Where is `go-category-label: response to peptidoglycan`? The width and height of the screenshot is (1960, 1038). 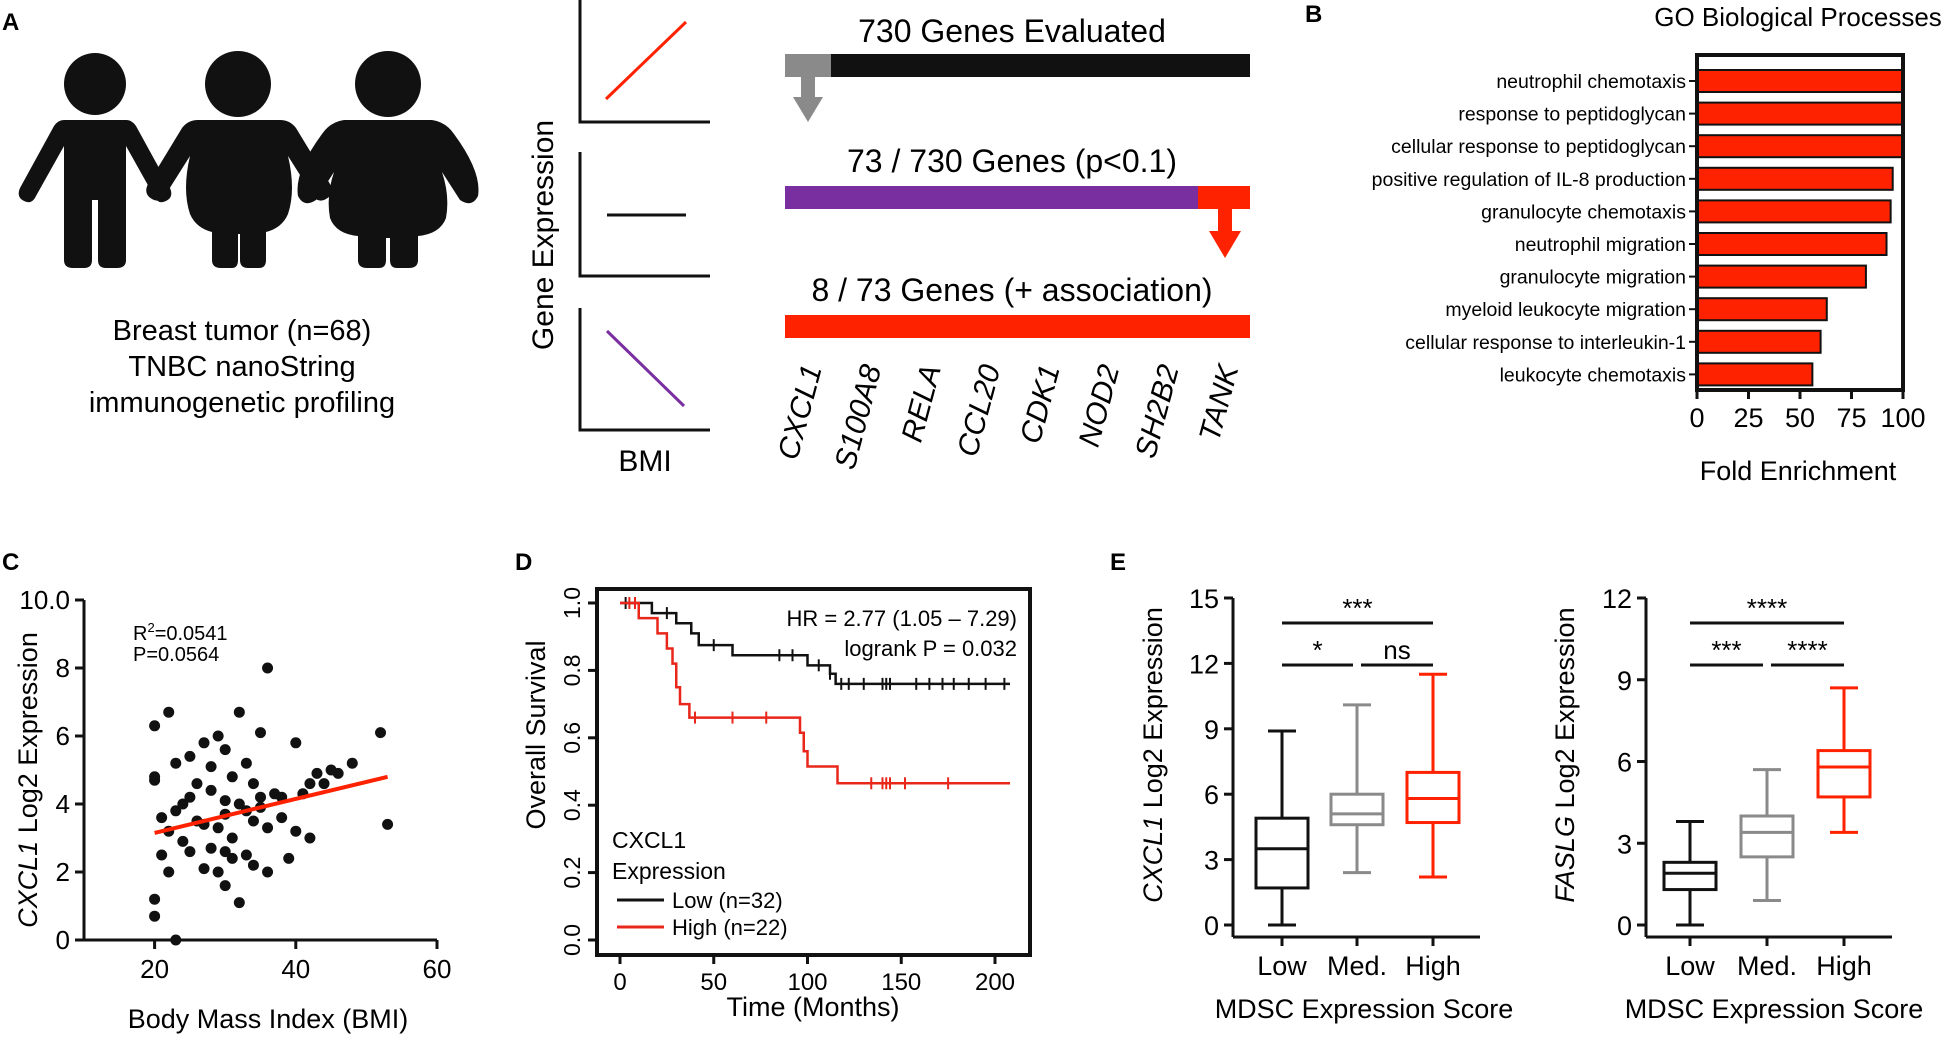 go-category-label: response to peptidoglycan is located at coordinates (1572, 115).